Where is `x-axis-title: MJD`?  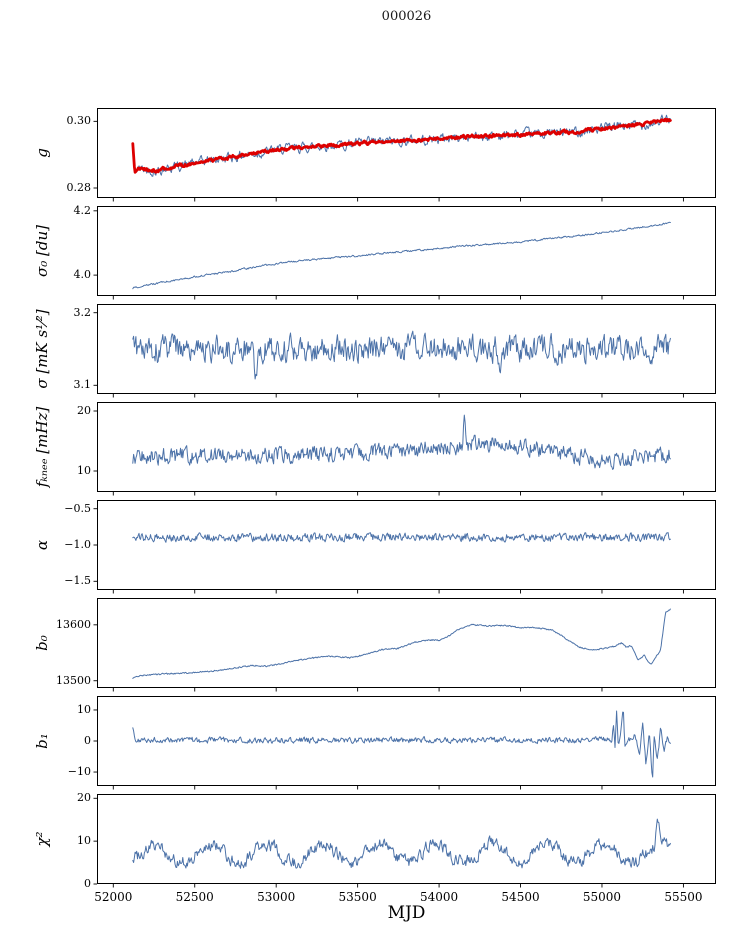
x-axis-title: MJD is located at coordinates (406, 913).